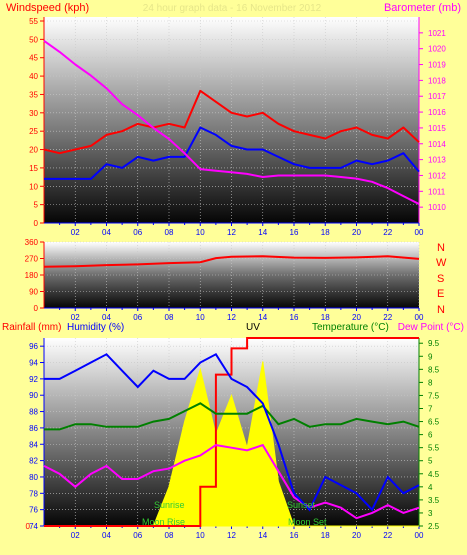 The image size is (467, 555). I want to click on windspeed-title: Windspeed (kph), so click(47, 8).